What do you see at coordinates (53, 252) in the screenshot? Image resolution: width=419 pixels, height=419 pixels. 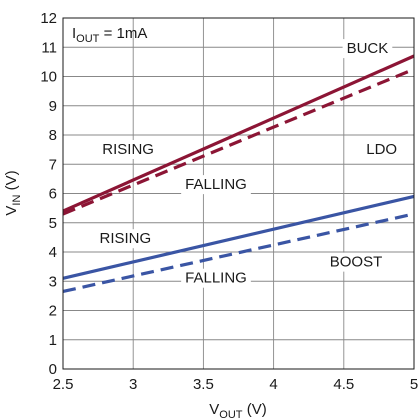 I see `y-tick-label: 4` at bounding box center [53, 252].